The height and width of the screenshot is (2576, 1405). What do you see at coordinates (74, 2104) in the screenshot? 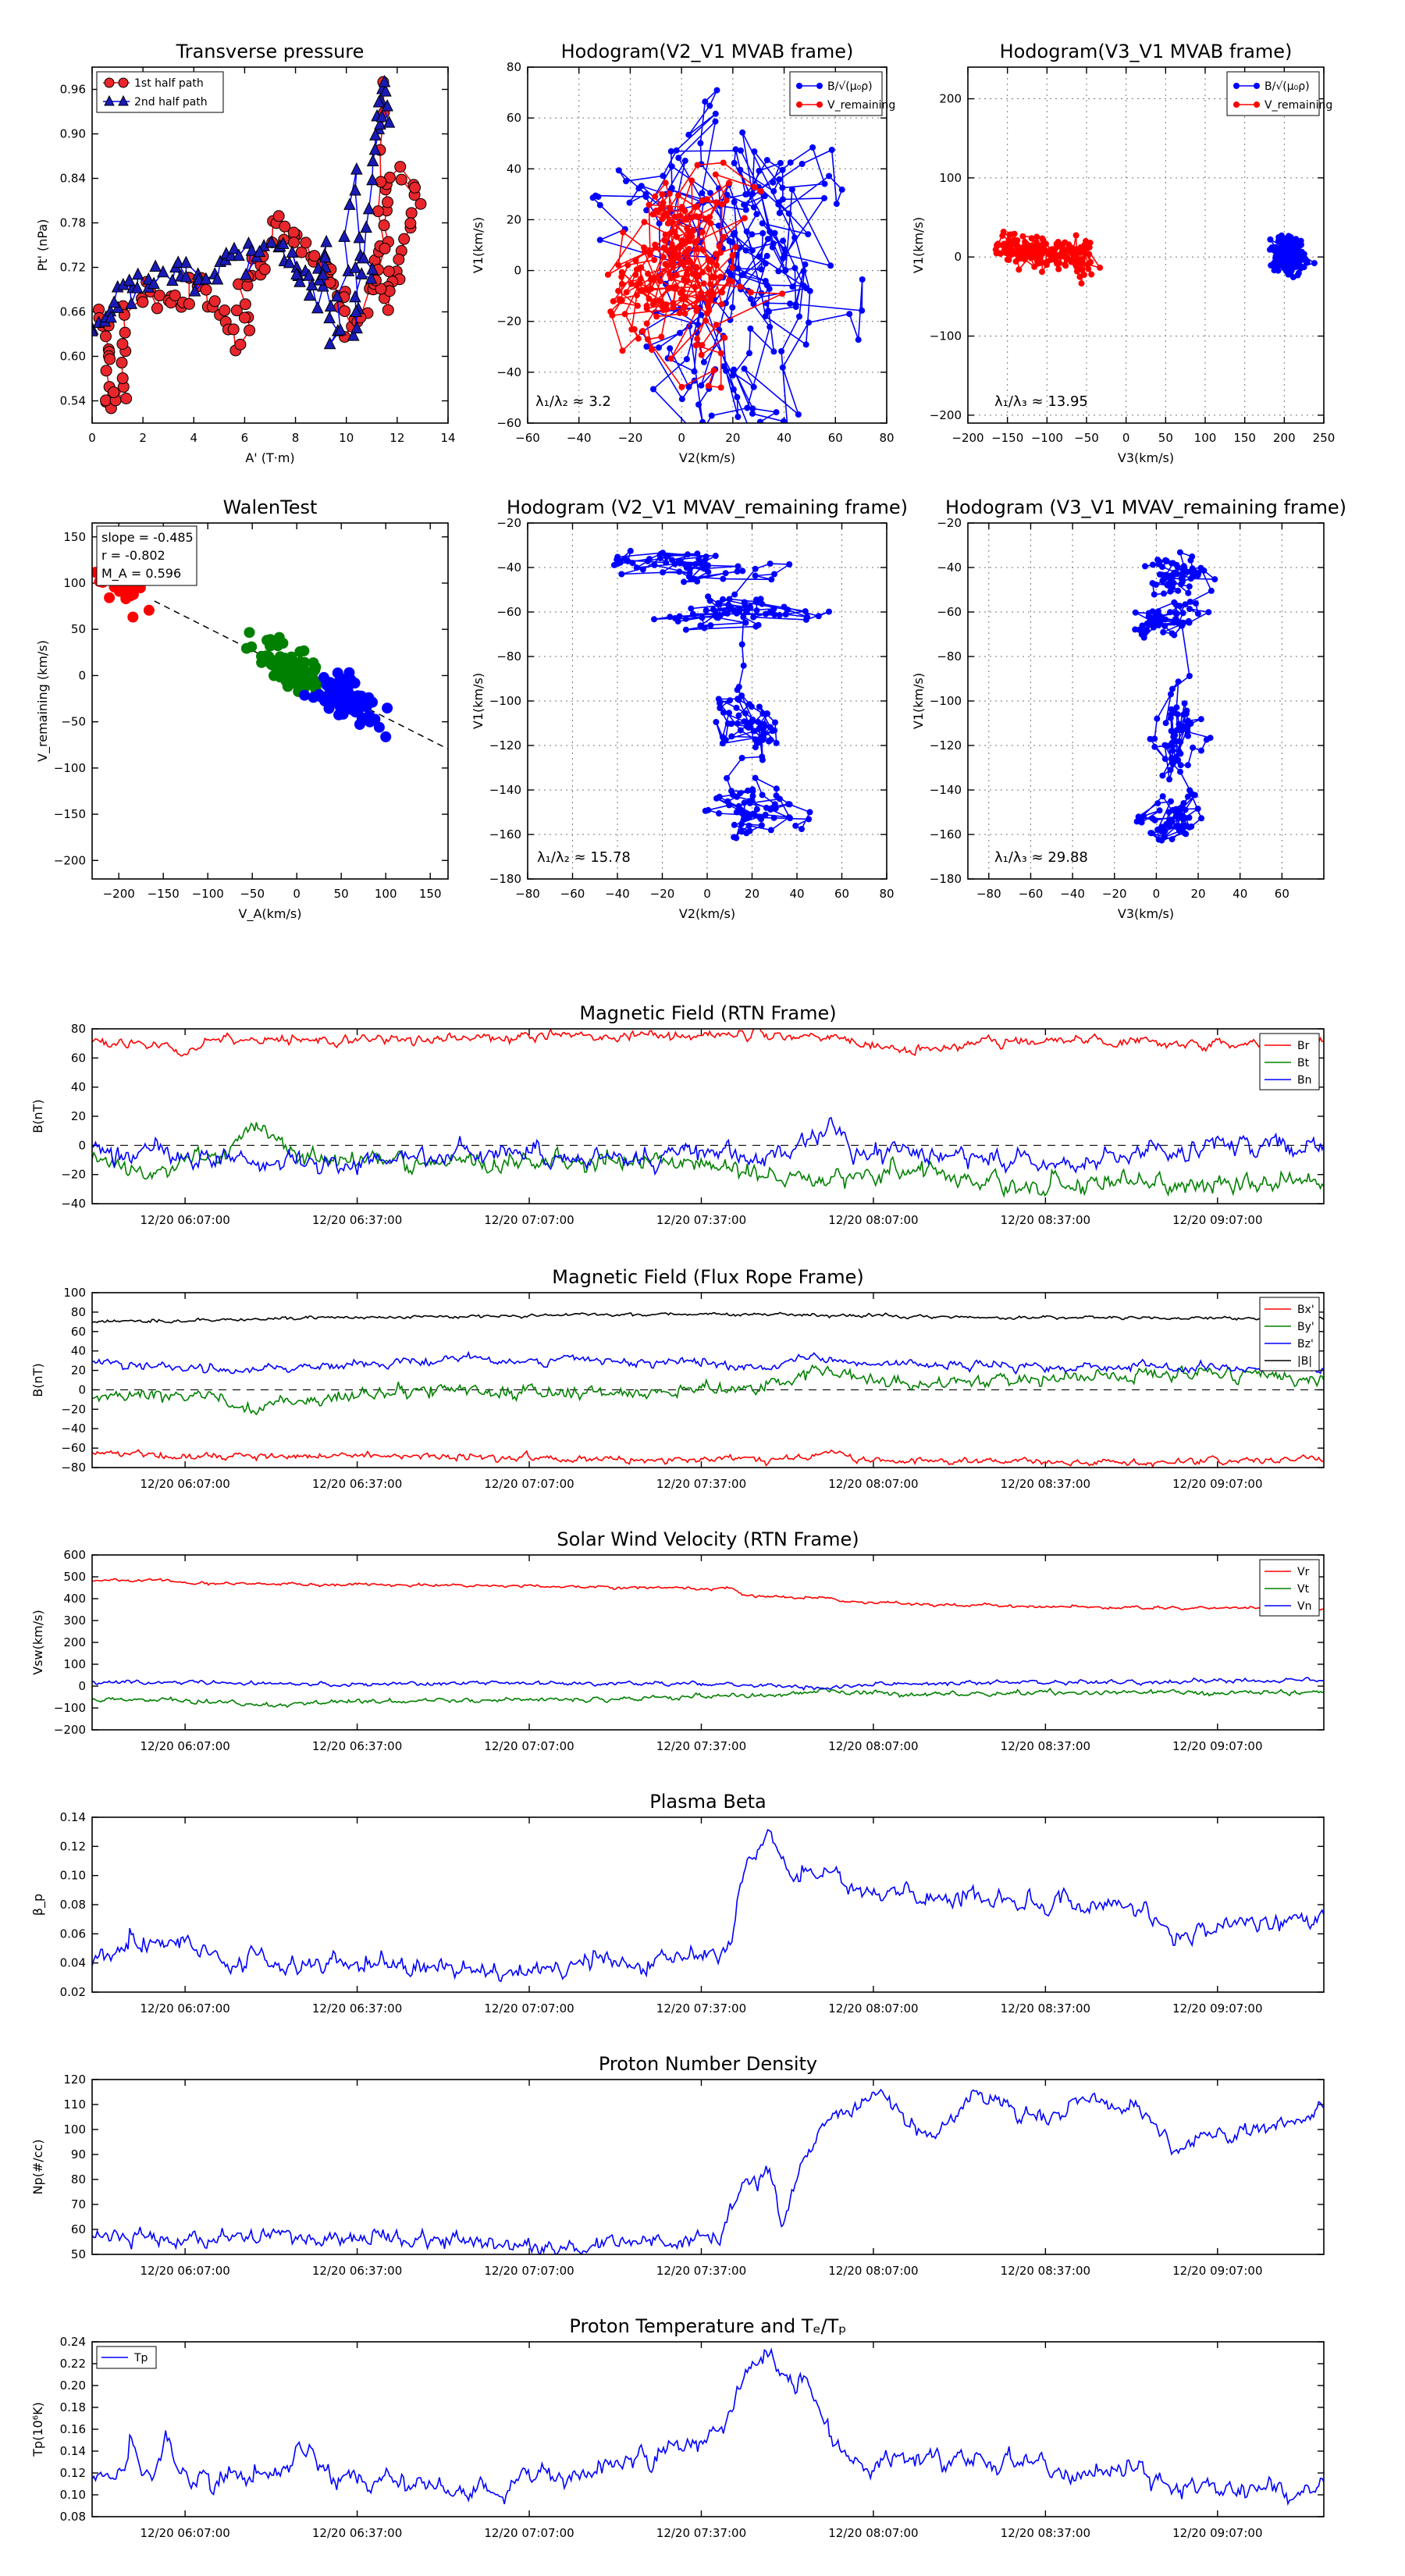
I see `y-tick-label: 110` at bounding box center [74, 2104].